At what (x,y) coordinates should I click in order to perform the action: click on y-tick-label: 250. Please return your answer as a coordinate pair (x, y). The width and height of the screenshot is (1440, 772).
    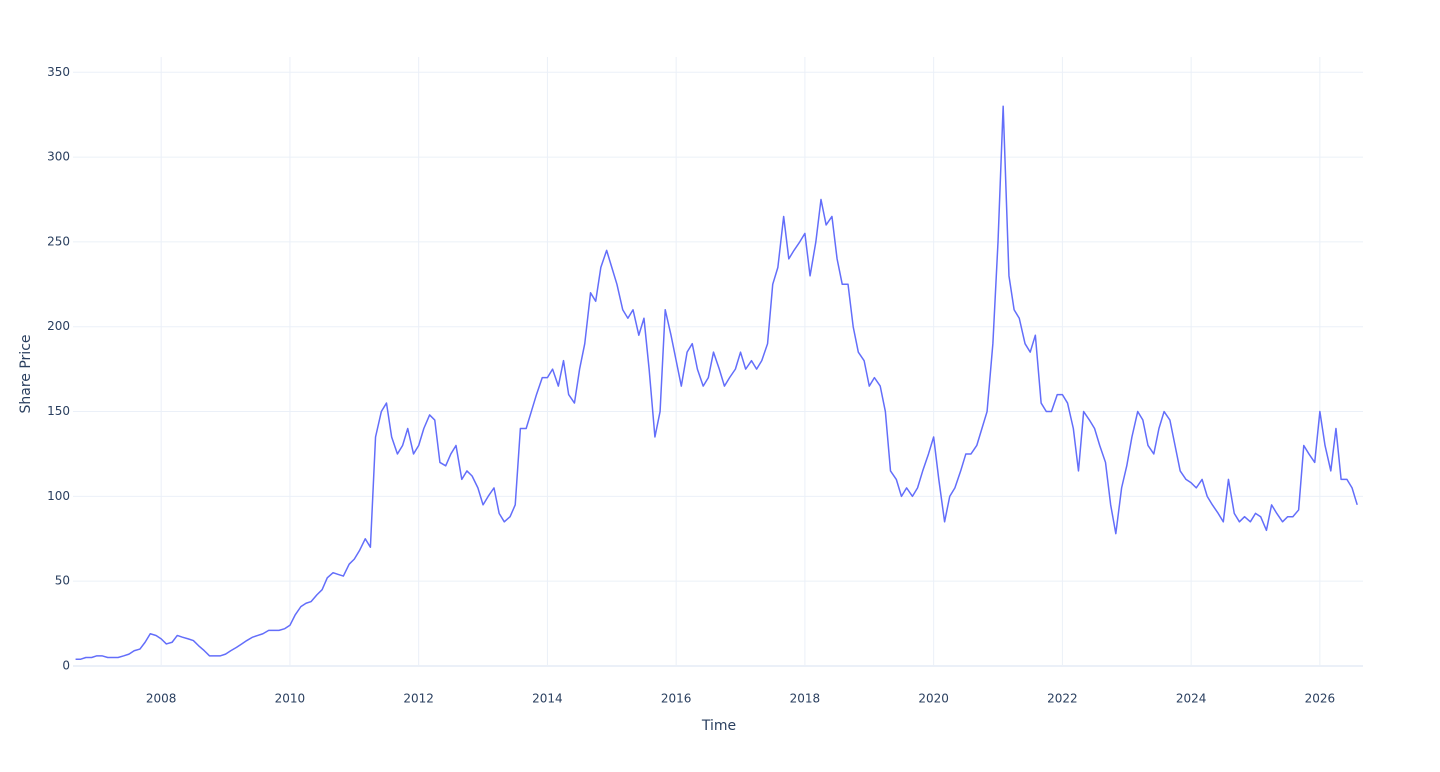
    Looking at the image, I should click on (58, 241).